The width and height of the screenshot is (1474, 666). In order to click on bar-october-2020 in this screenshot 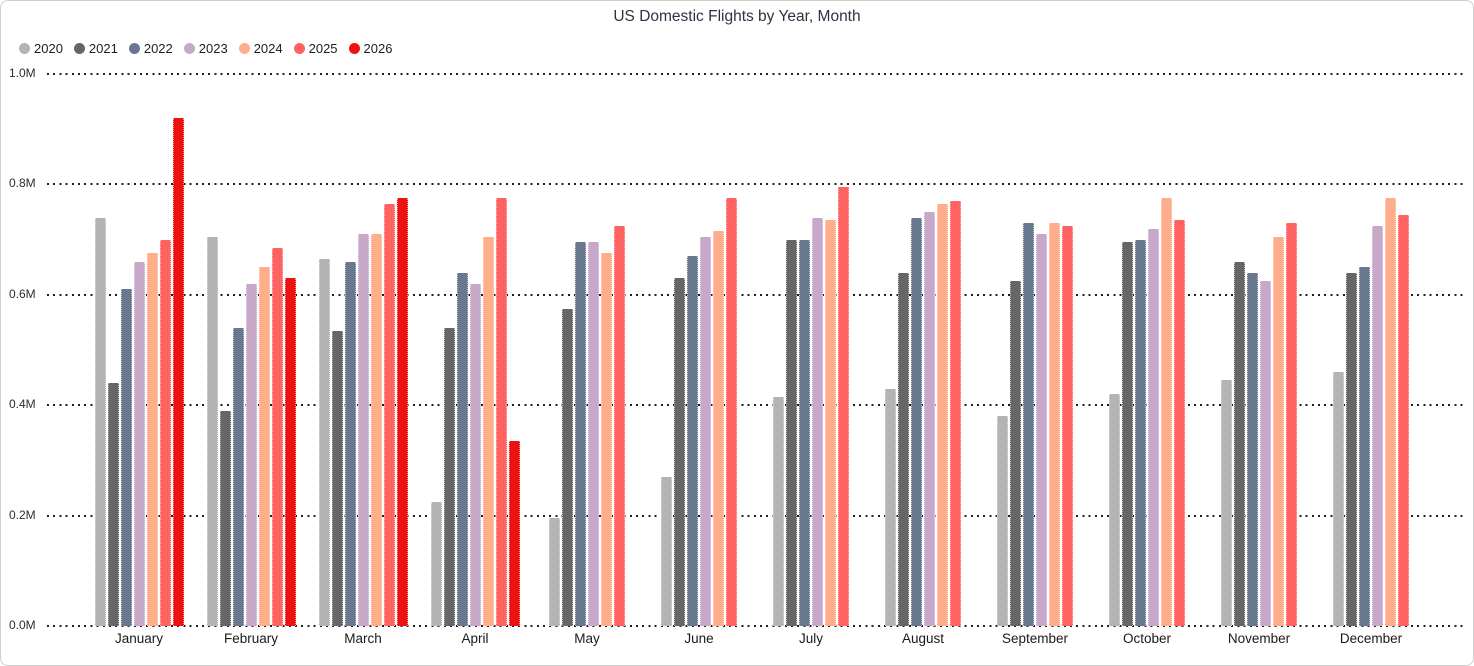, I will do `click(1114, 510)`.